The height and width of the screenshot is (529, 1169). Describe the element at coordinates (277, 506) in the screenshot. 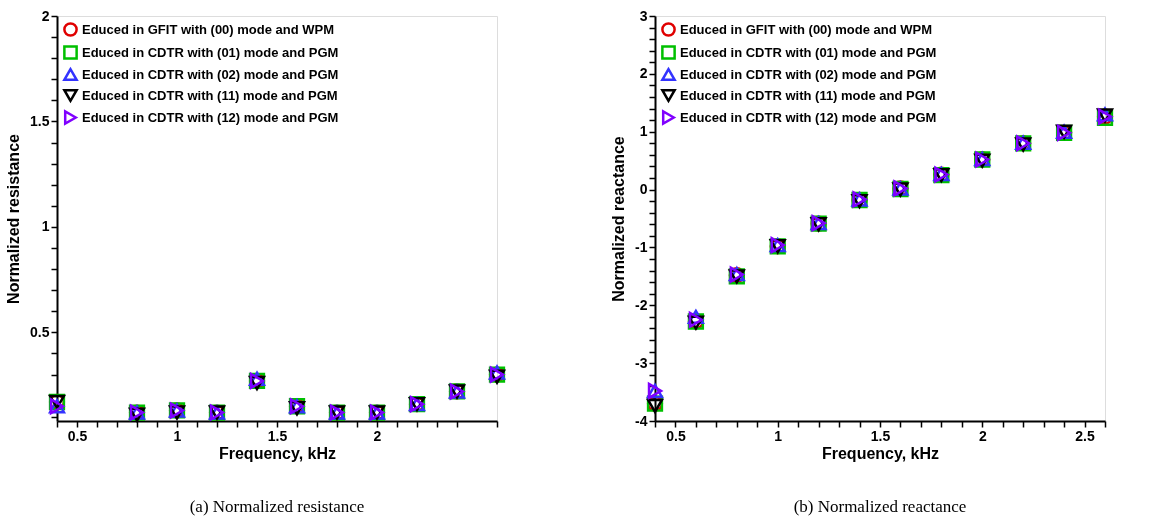

I see `text: (a) Normalized resistance` at that location.